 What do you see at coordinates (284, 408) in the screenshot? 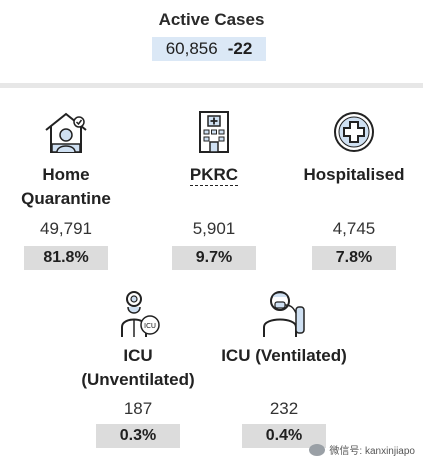
I see `stat-value: 232` at bounding box center [284, 408].